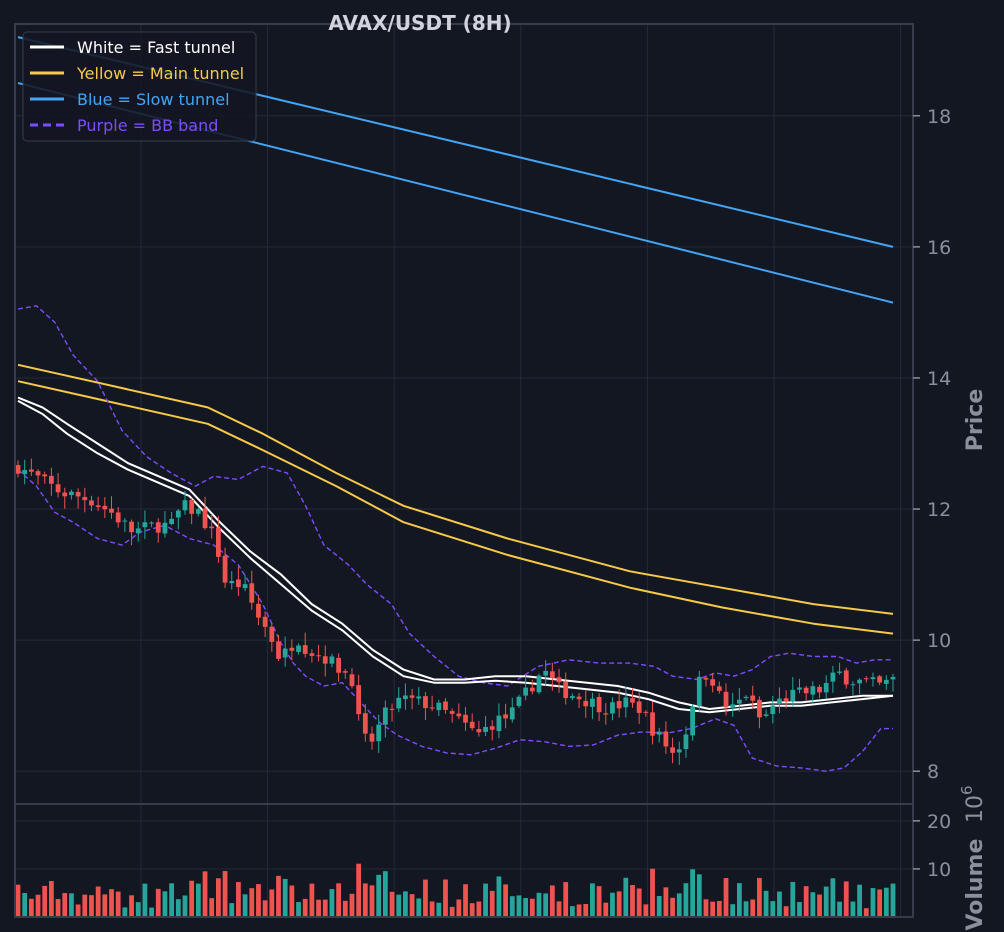 This screenshot has height=932, width=1004. I want to click on price-tick-label: 18, so click(939, 117).